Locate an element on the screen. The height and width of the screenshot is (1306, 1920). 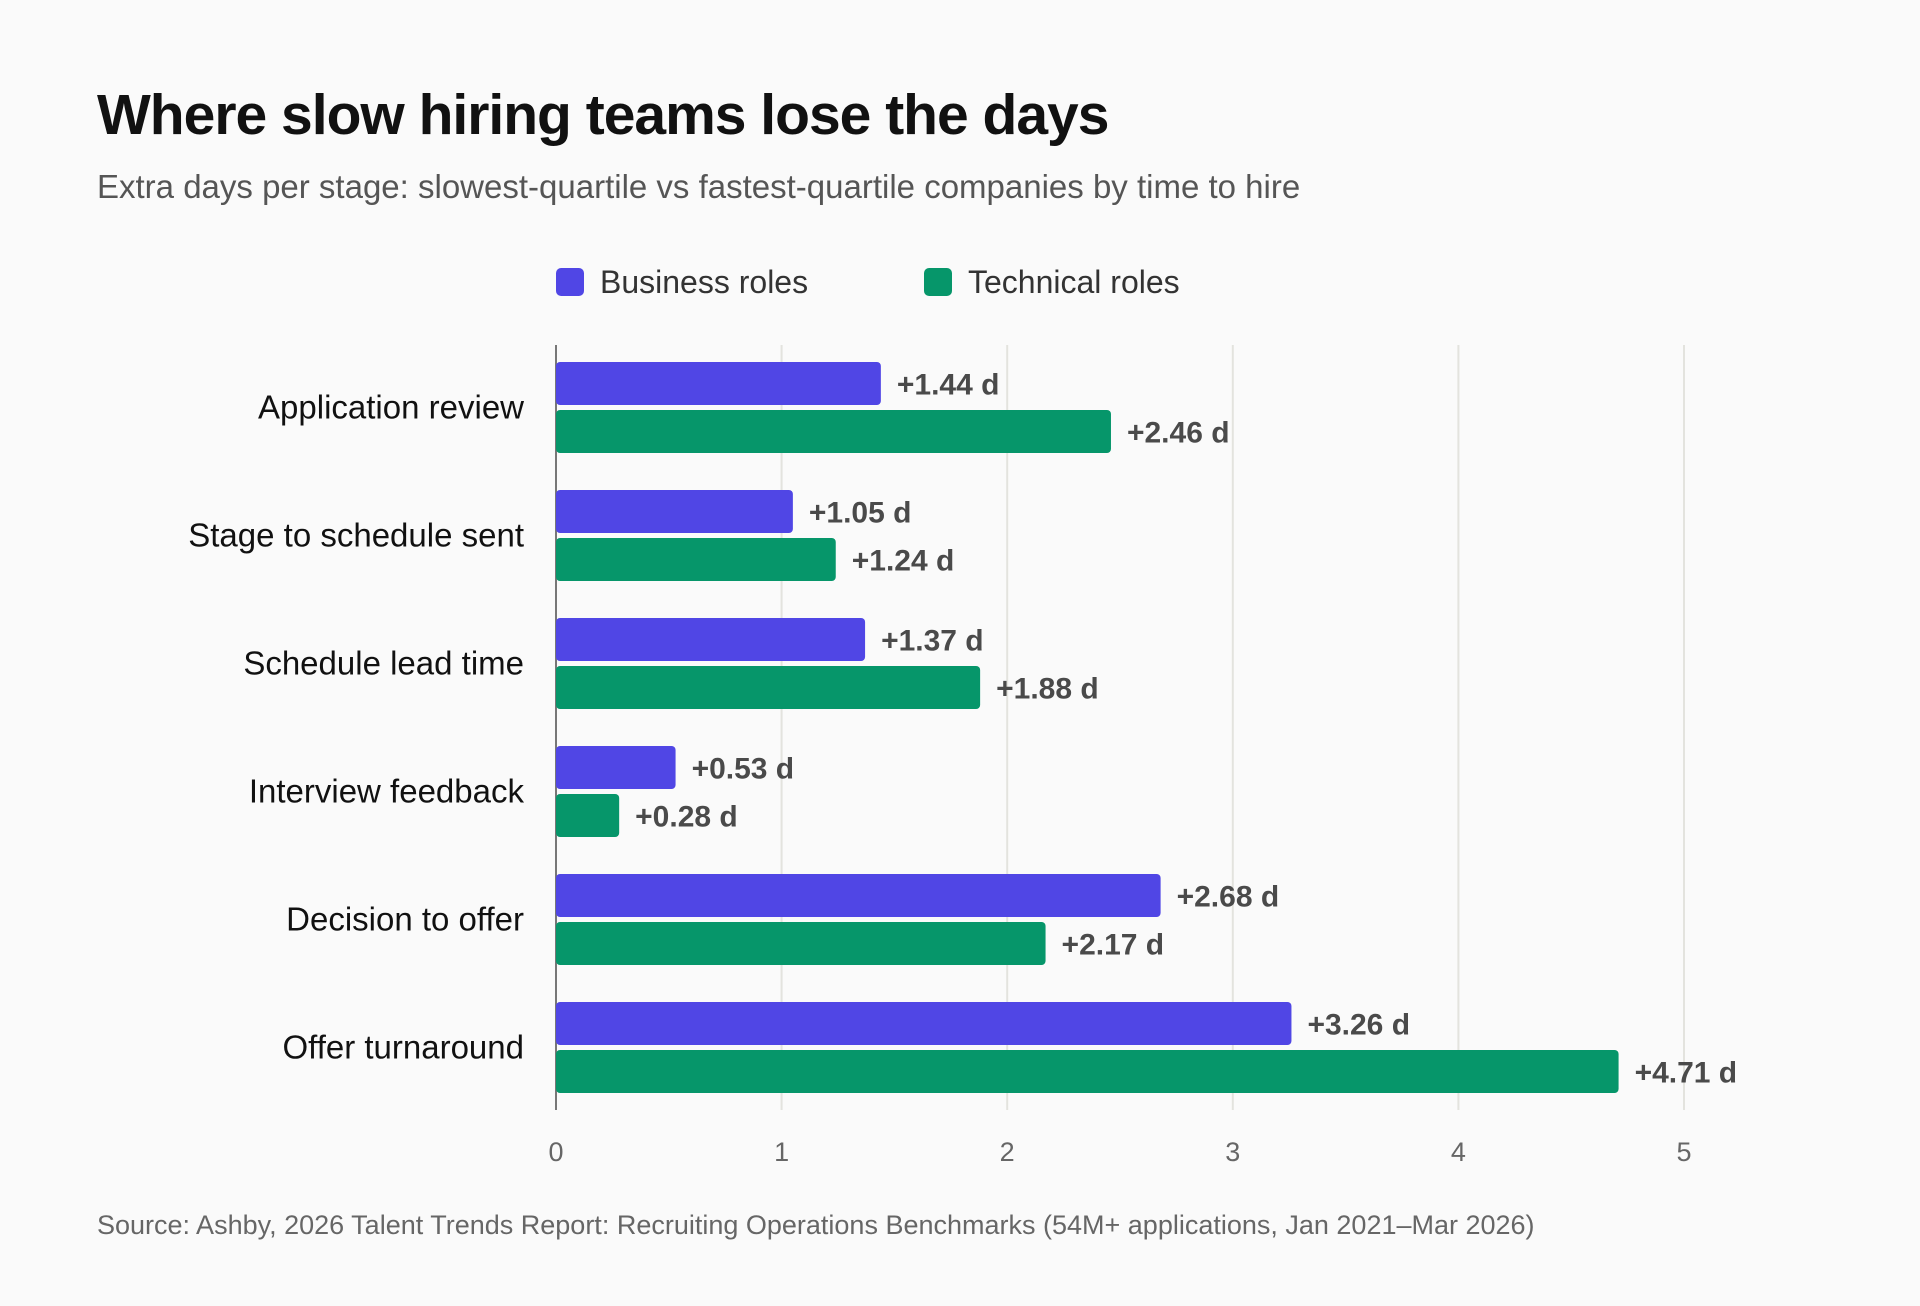
legend-swatch-technical is located at coordinates (938, 282).